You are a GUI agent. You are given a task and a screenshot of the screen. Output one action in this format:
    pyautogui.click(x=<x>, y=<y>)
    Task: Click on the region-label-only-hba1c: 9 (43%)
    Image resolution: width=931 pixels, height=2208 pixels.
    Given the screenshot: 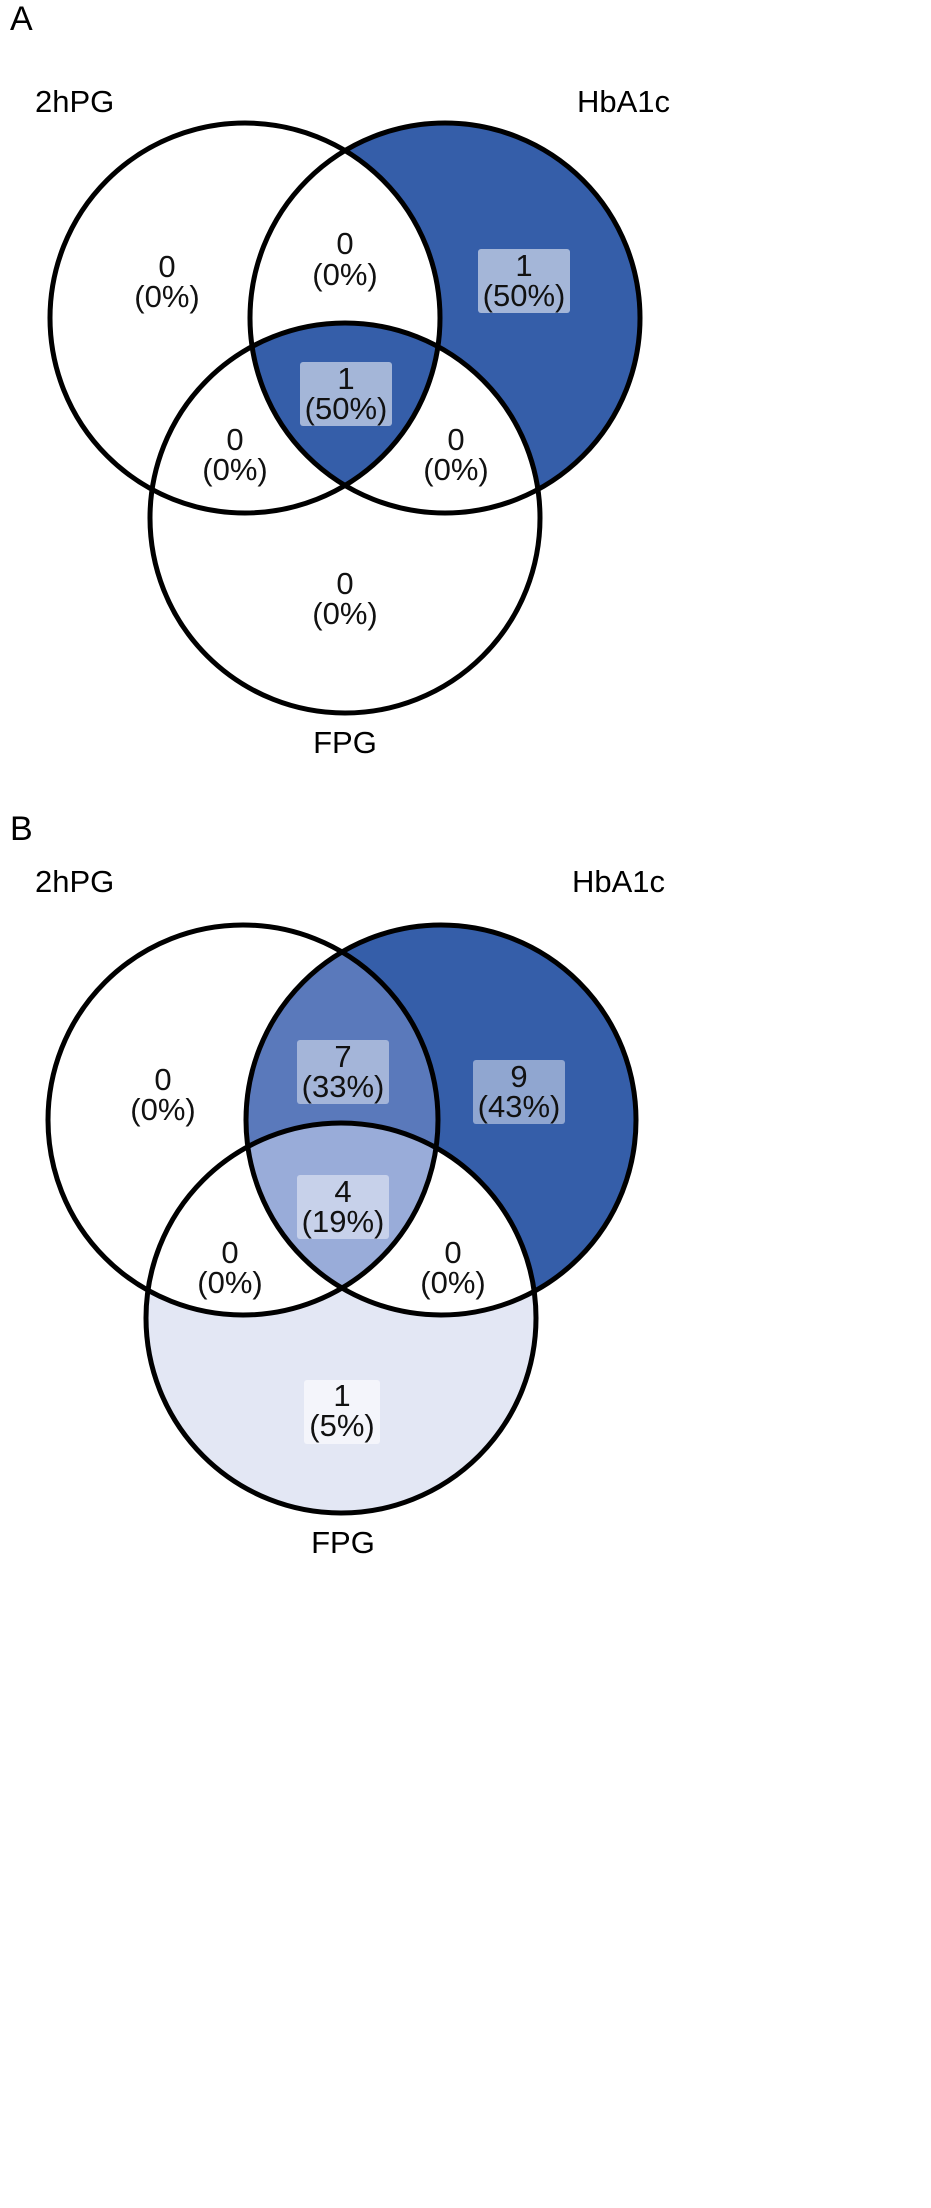 What is the action you would take?
    pyautogui.click(x=519, y=1091)
    